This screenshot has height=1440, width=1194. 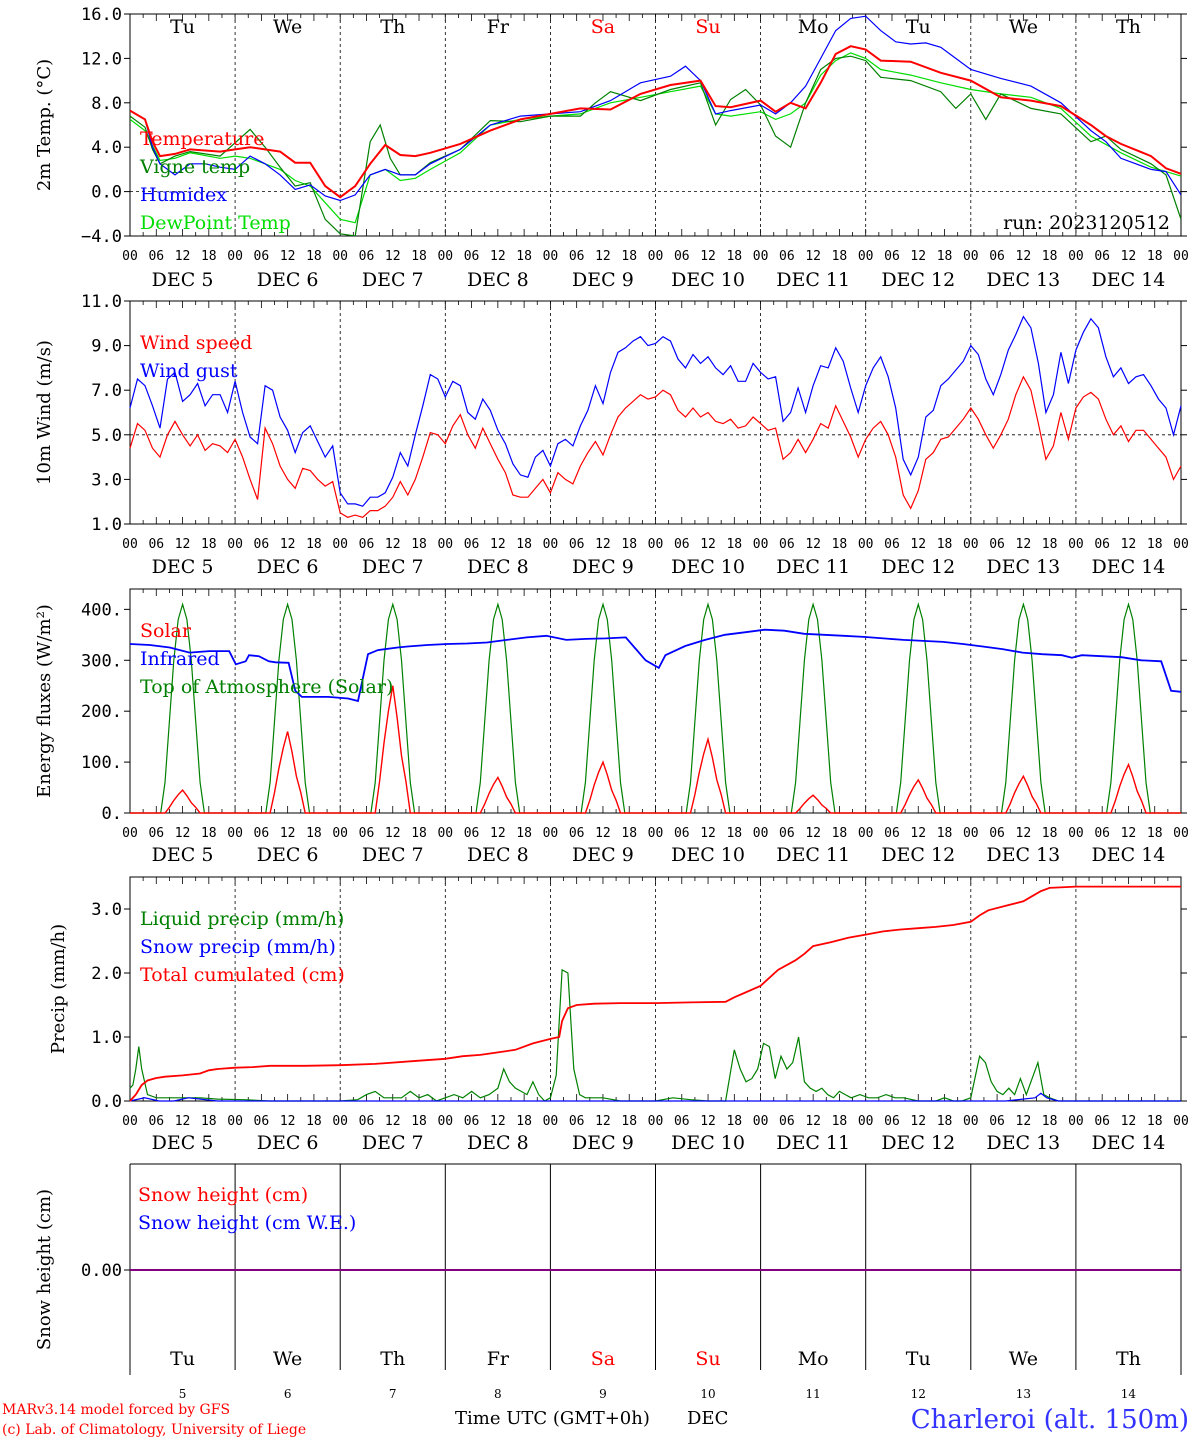 I want to click on y-tick-label: 5.0, so click(x=106, y=436).